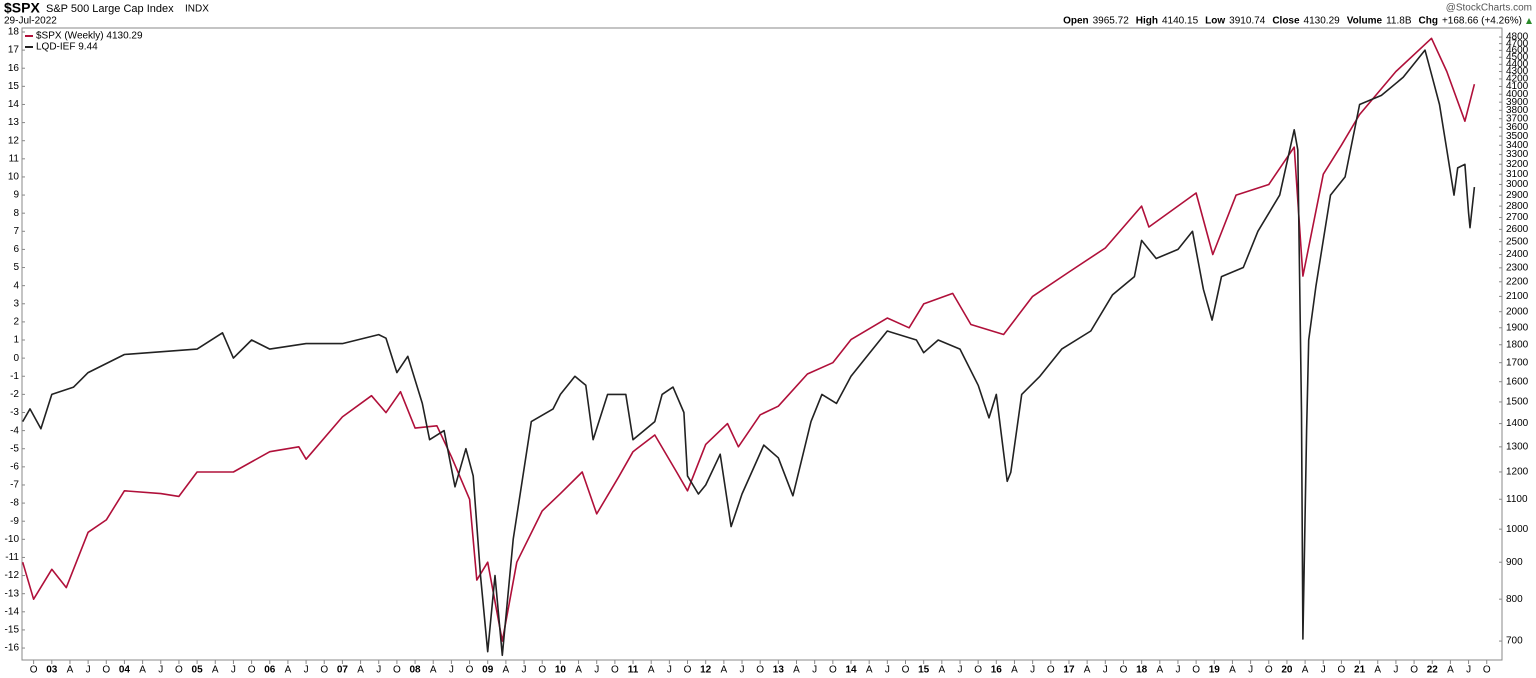  What do you see at coordinates (1111, 21) in the screenshot?
I see `stat-value: 3965.72` at bounding box center [1111, 21].